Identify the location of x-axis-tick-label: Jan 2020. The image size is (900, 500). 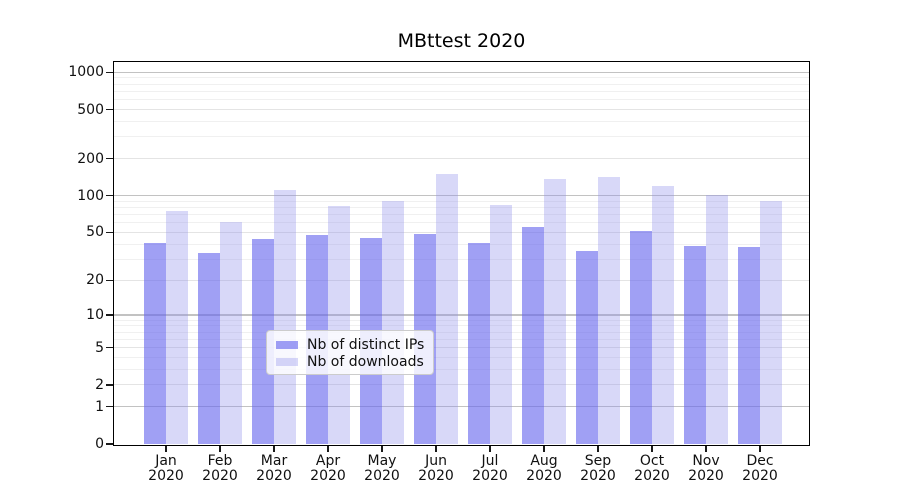
(166, 468).